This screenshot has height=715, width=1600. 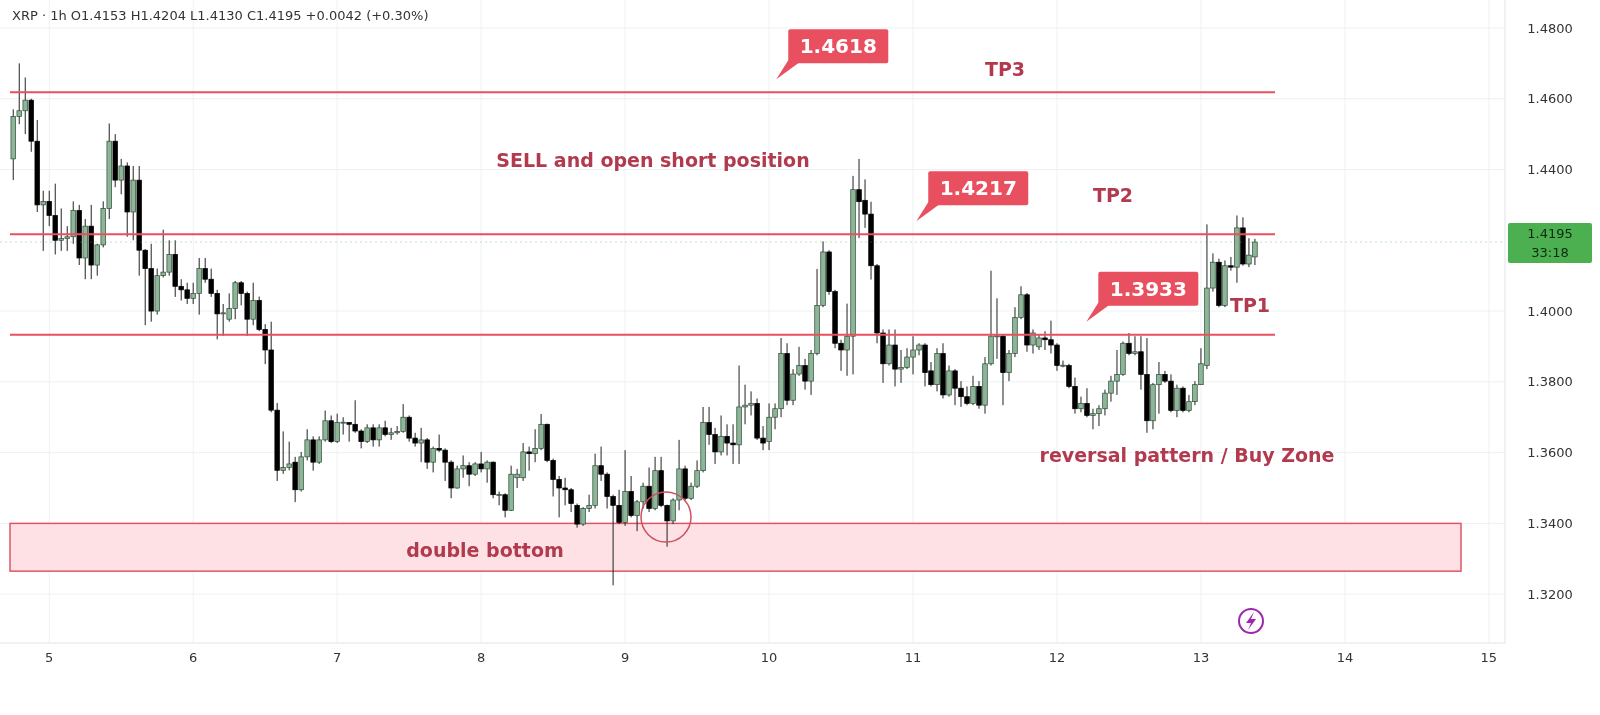 What do you see at coordinates (1550, 382) in the screenshot?
I see `y-tick-label: 1.3800` at bounding box center [1550, 382].